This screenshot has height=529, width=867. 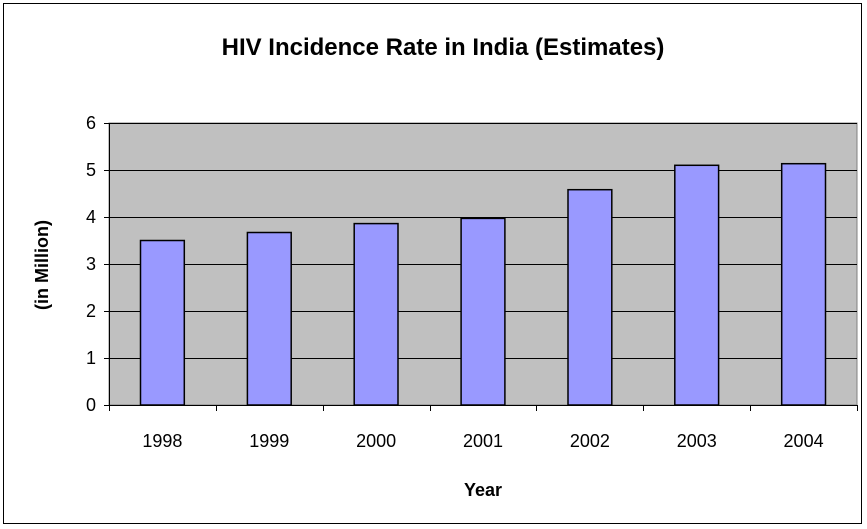 I want to click on y-tick-label: 5, so click(x=91, y=170).